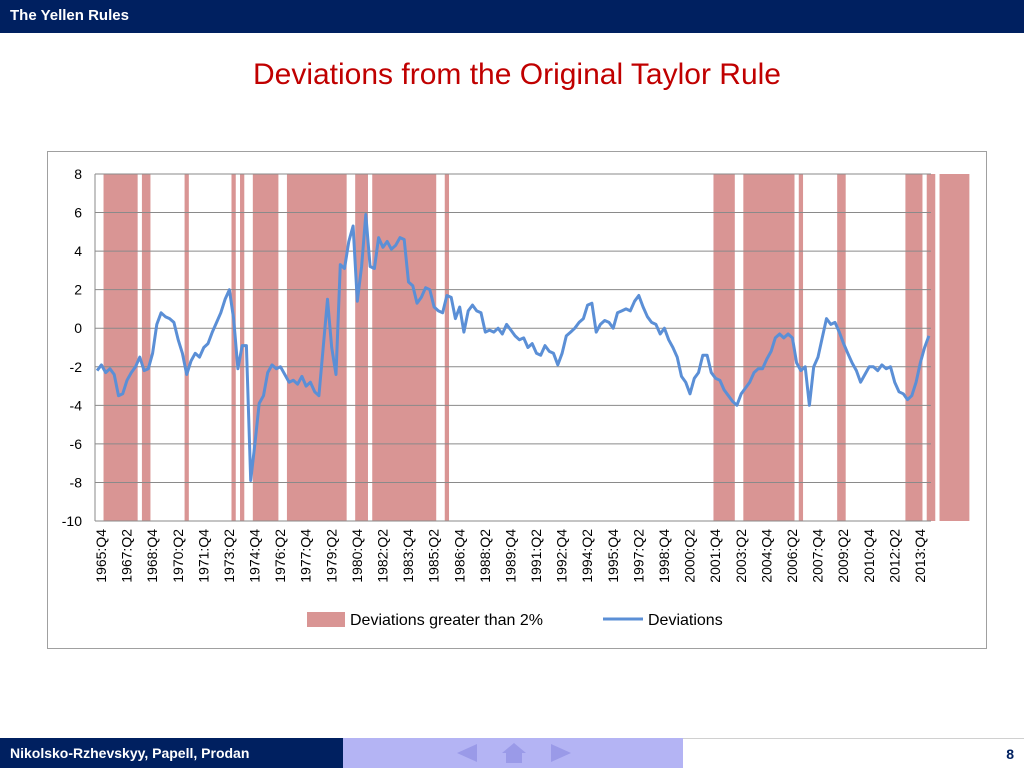 The height and width of the screenshot is (768, 1024). What do you see at coordinates (638, 556) in the screenshot?
I see `x-tick-label: 1997:Q2` at bounding box center [638, 556].